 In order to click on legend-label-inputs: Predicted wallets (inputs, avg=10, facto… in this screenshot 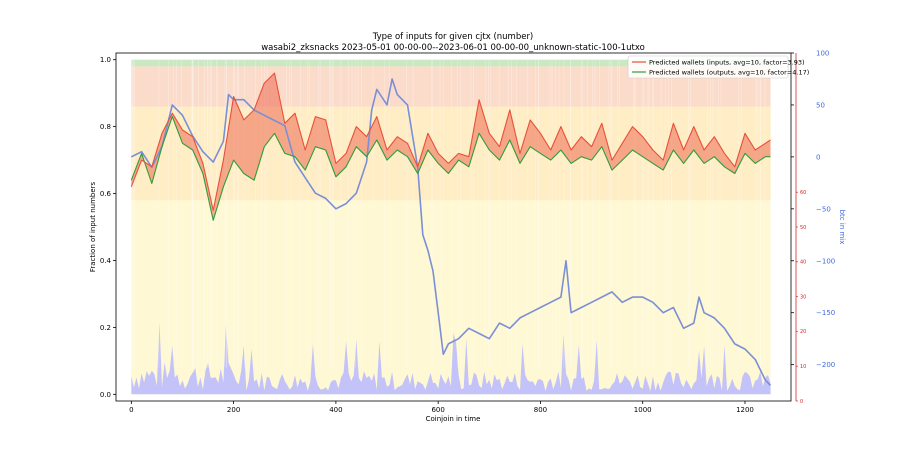, I will do `click(727, 63)`.